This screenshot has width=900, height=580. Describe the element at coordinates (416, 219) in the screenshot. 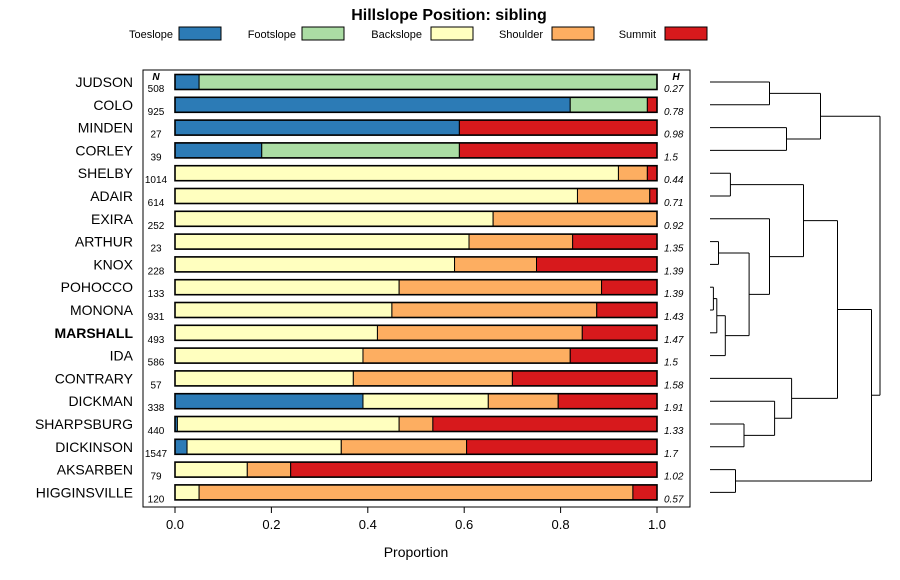

I see `bar-frame-exira` at that location.